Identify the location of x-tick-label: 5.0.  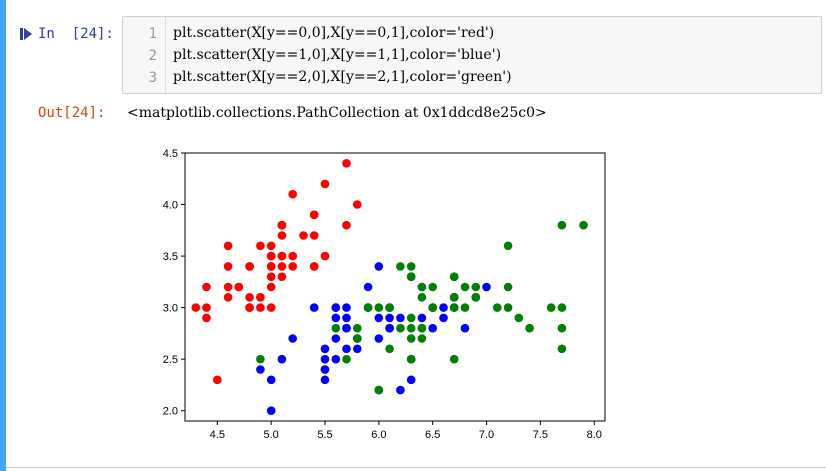
(271, 435).